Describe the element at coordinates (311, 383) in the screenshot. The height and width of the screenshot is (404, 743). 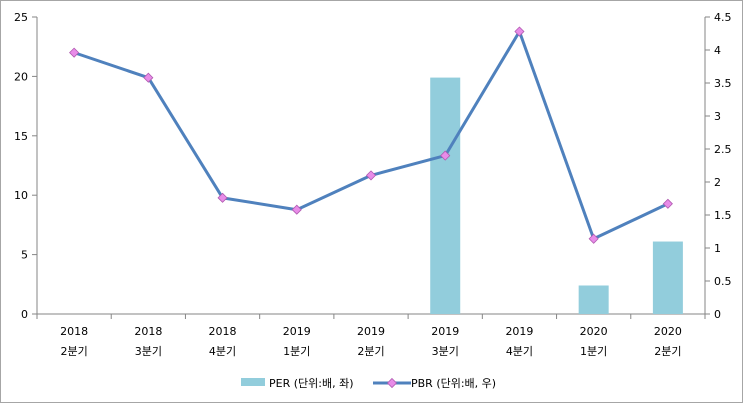
I see `legend-label-per: PER (단위:배, 좌)` at that location.